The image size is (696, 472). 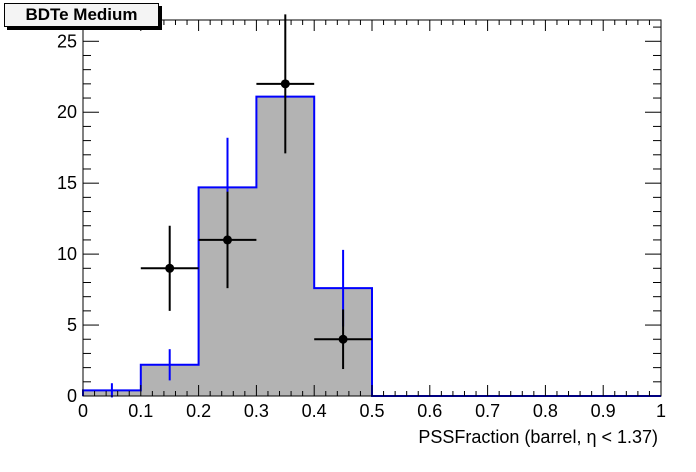 I want to click on x-tick-label: 0.1, so click(x=140, y=411).